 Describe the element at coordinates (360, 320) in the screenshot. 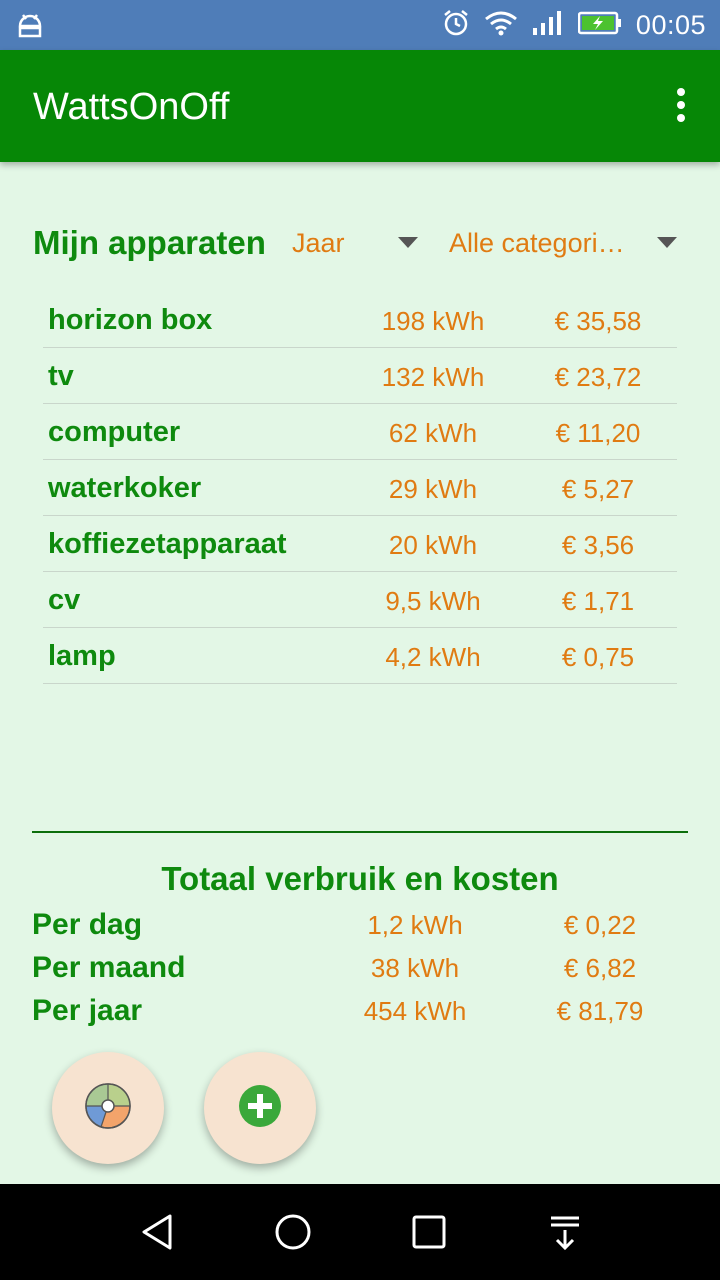

I see `list-item: horizon box 198 kWh € 35,58` at that location.